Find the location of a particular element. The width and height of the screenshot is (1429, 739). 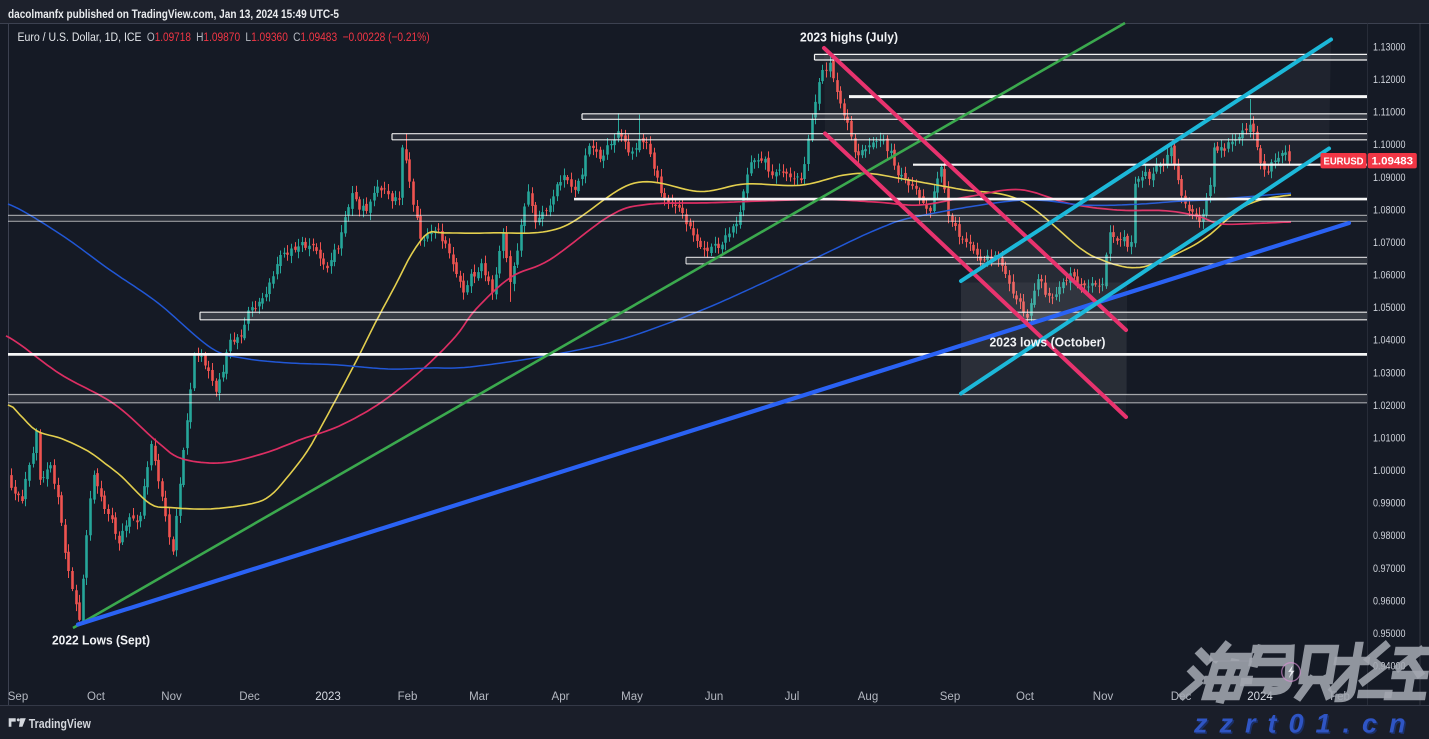

svg-text: Euro / U.S. Dollar, 1D, ICE is located at coordinates (80, 37).